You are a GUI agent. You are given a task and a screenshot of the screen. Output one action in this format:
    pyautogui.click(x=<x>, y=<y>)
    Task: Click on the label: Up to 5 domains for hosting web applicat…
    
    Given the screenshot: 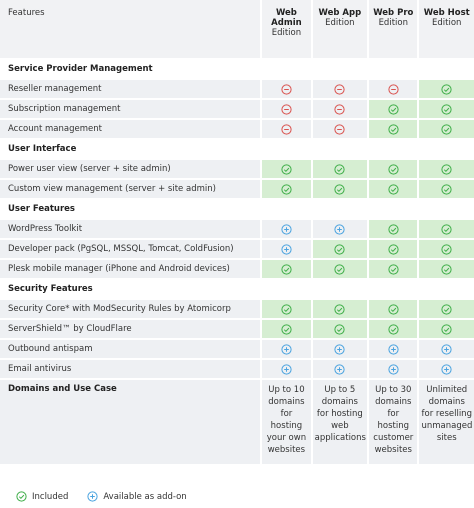 What is the action you would take?
    pyautogui.click(x=340, y=422)
    